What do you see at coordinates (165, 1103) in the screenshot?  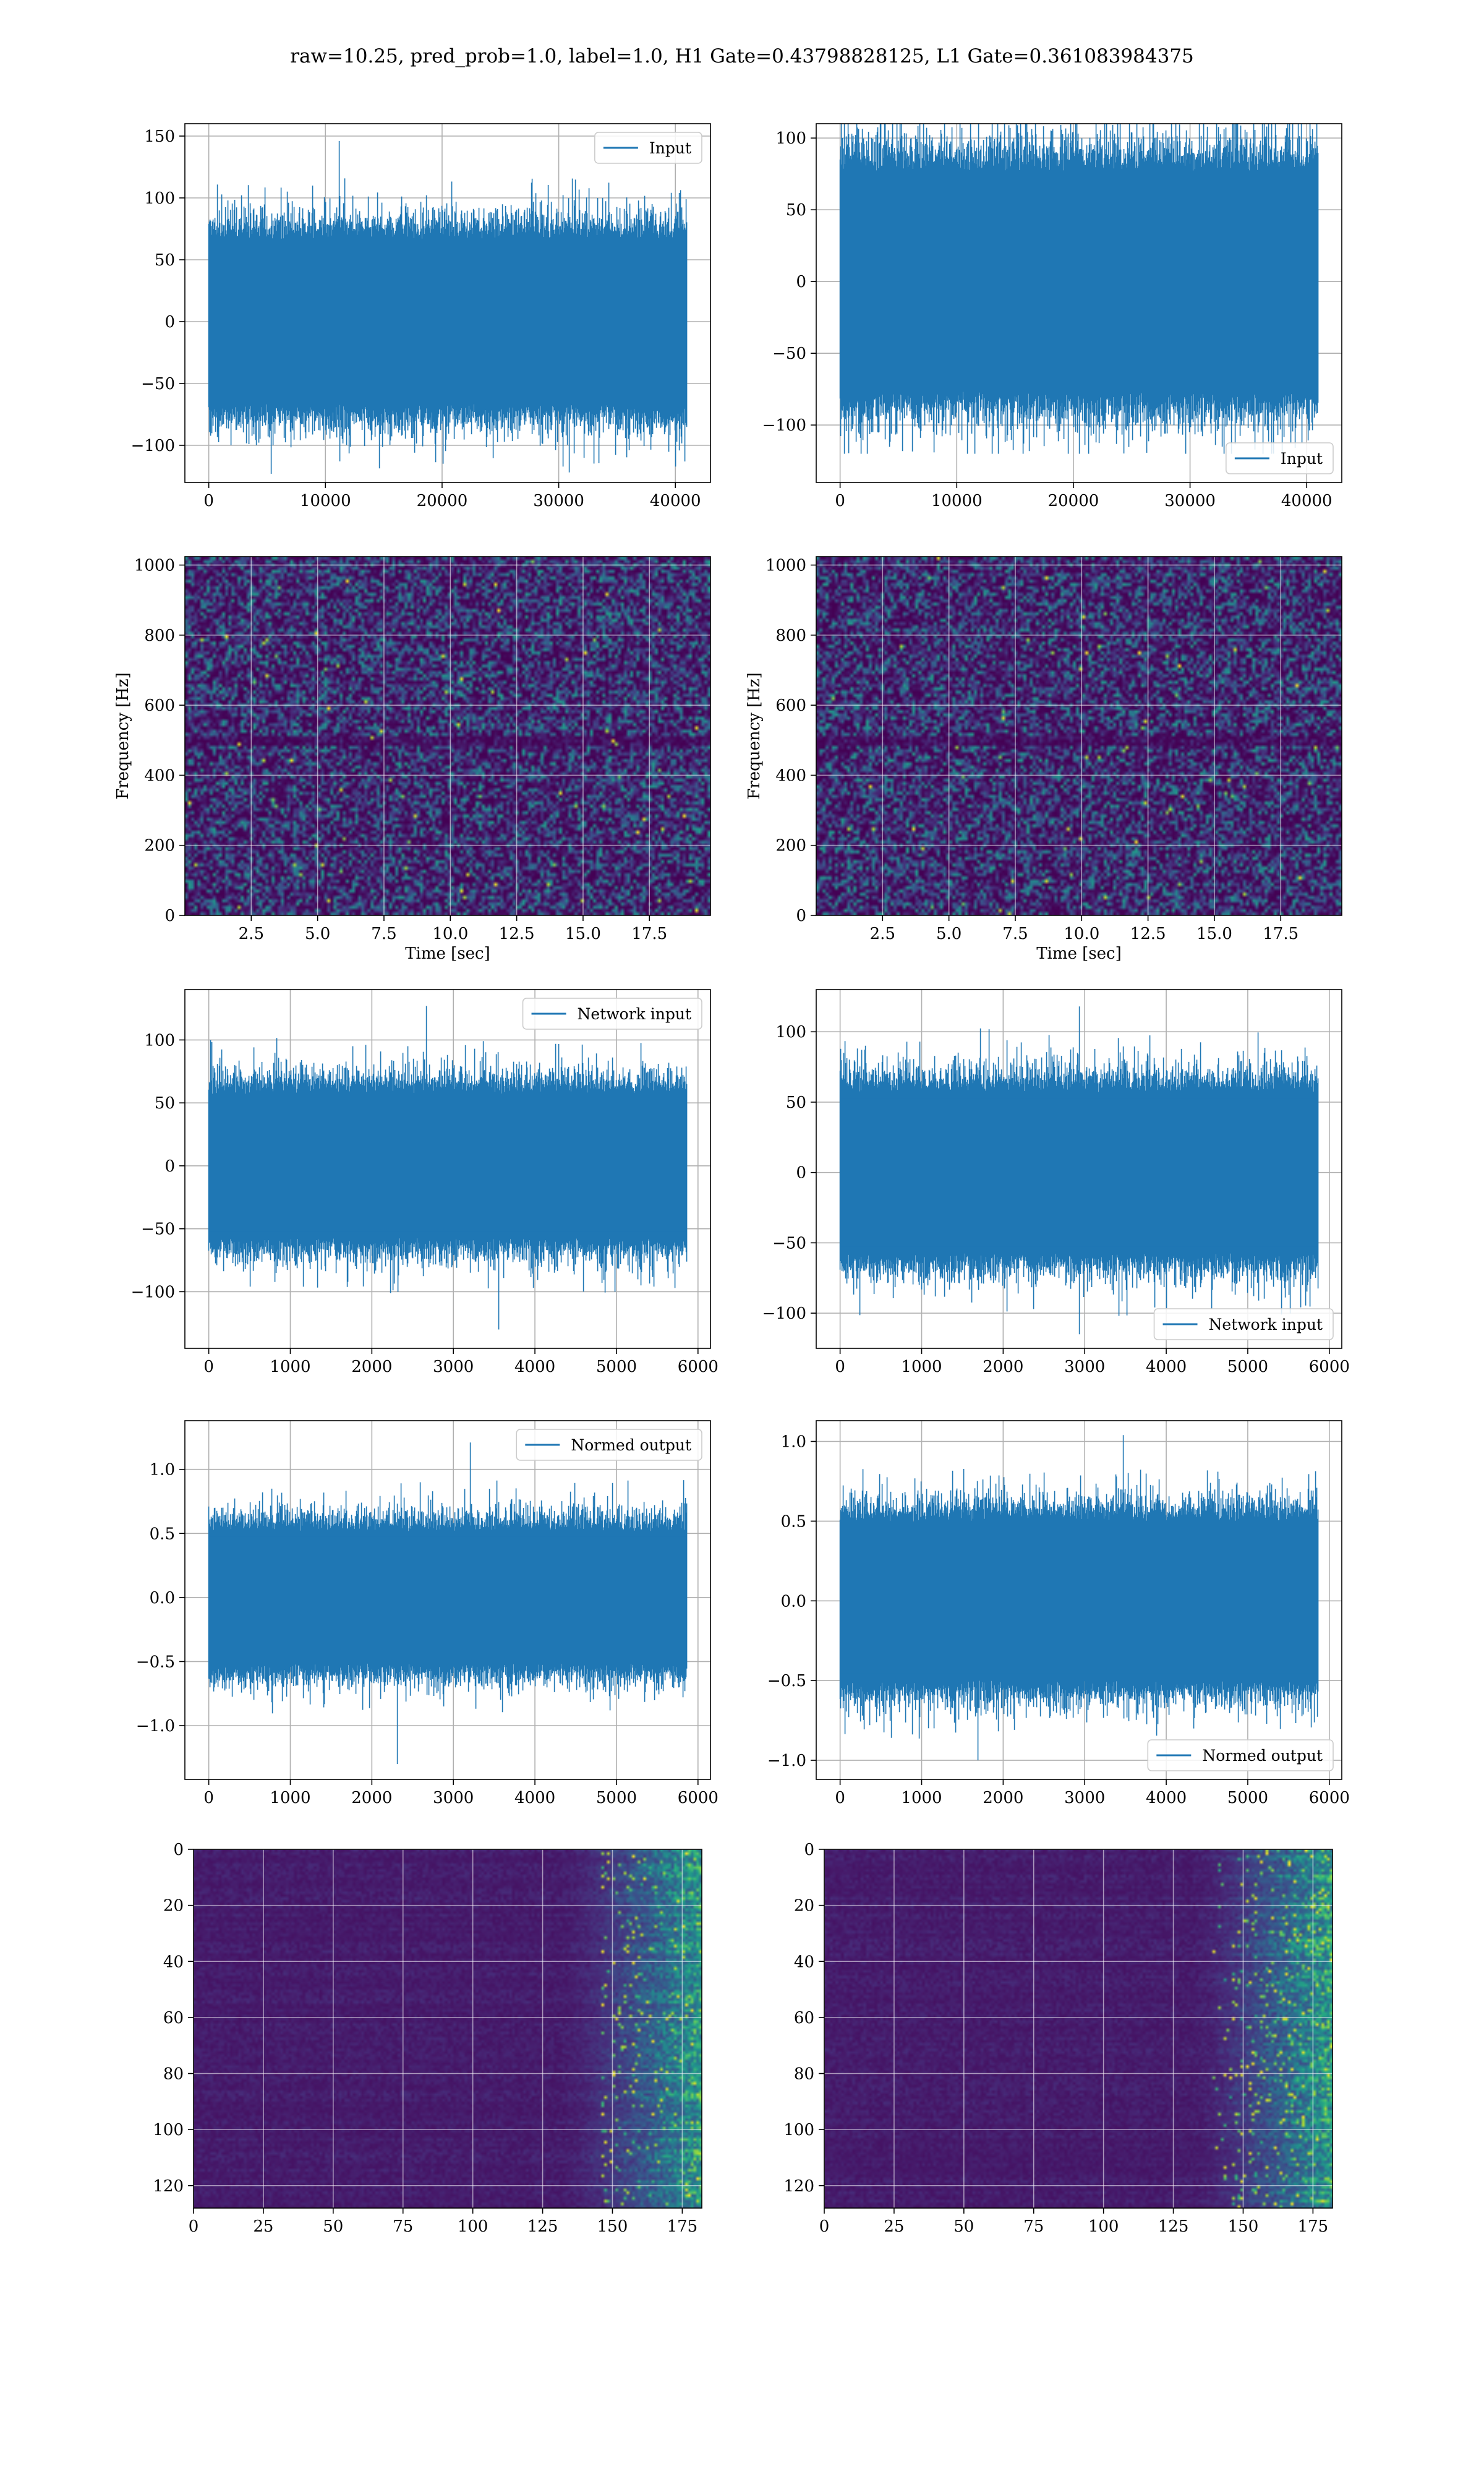 I see `h1-network-input-ytick-label-3: 50` at bounding box center [165, 1103].